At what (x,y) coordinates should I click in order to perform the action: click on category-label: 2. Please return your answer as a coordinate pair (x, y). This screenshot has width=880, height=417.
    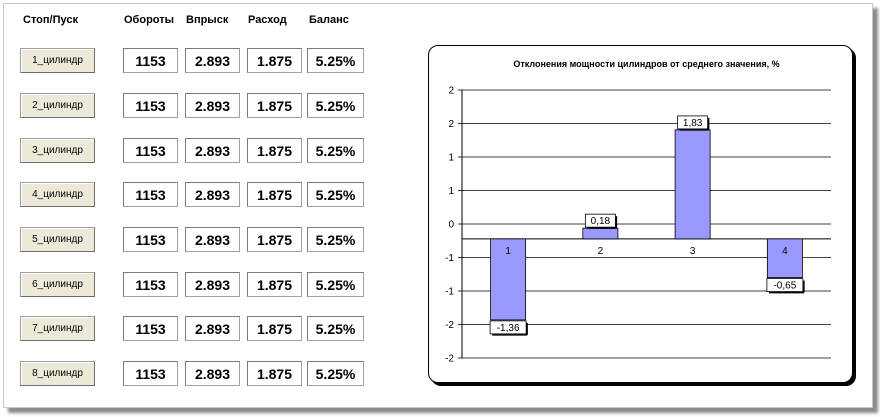
    Looking at the image, I should click on (601, 251).